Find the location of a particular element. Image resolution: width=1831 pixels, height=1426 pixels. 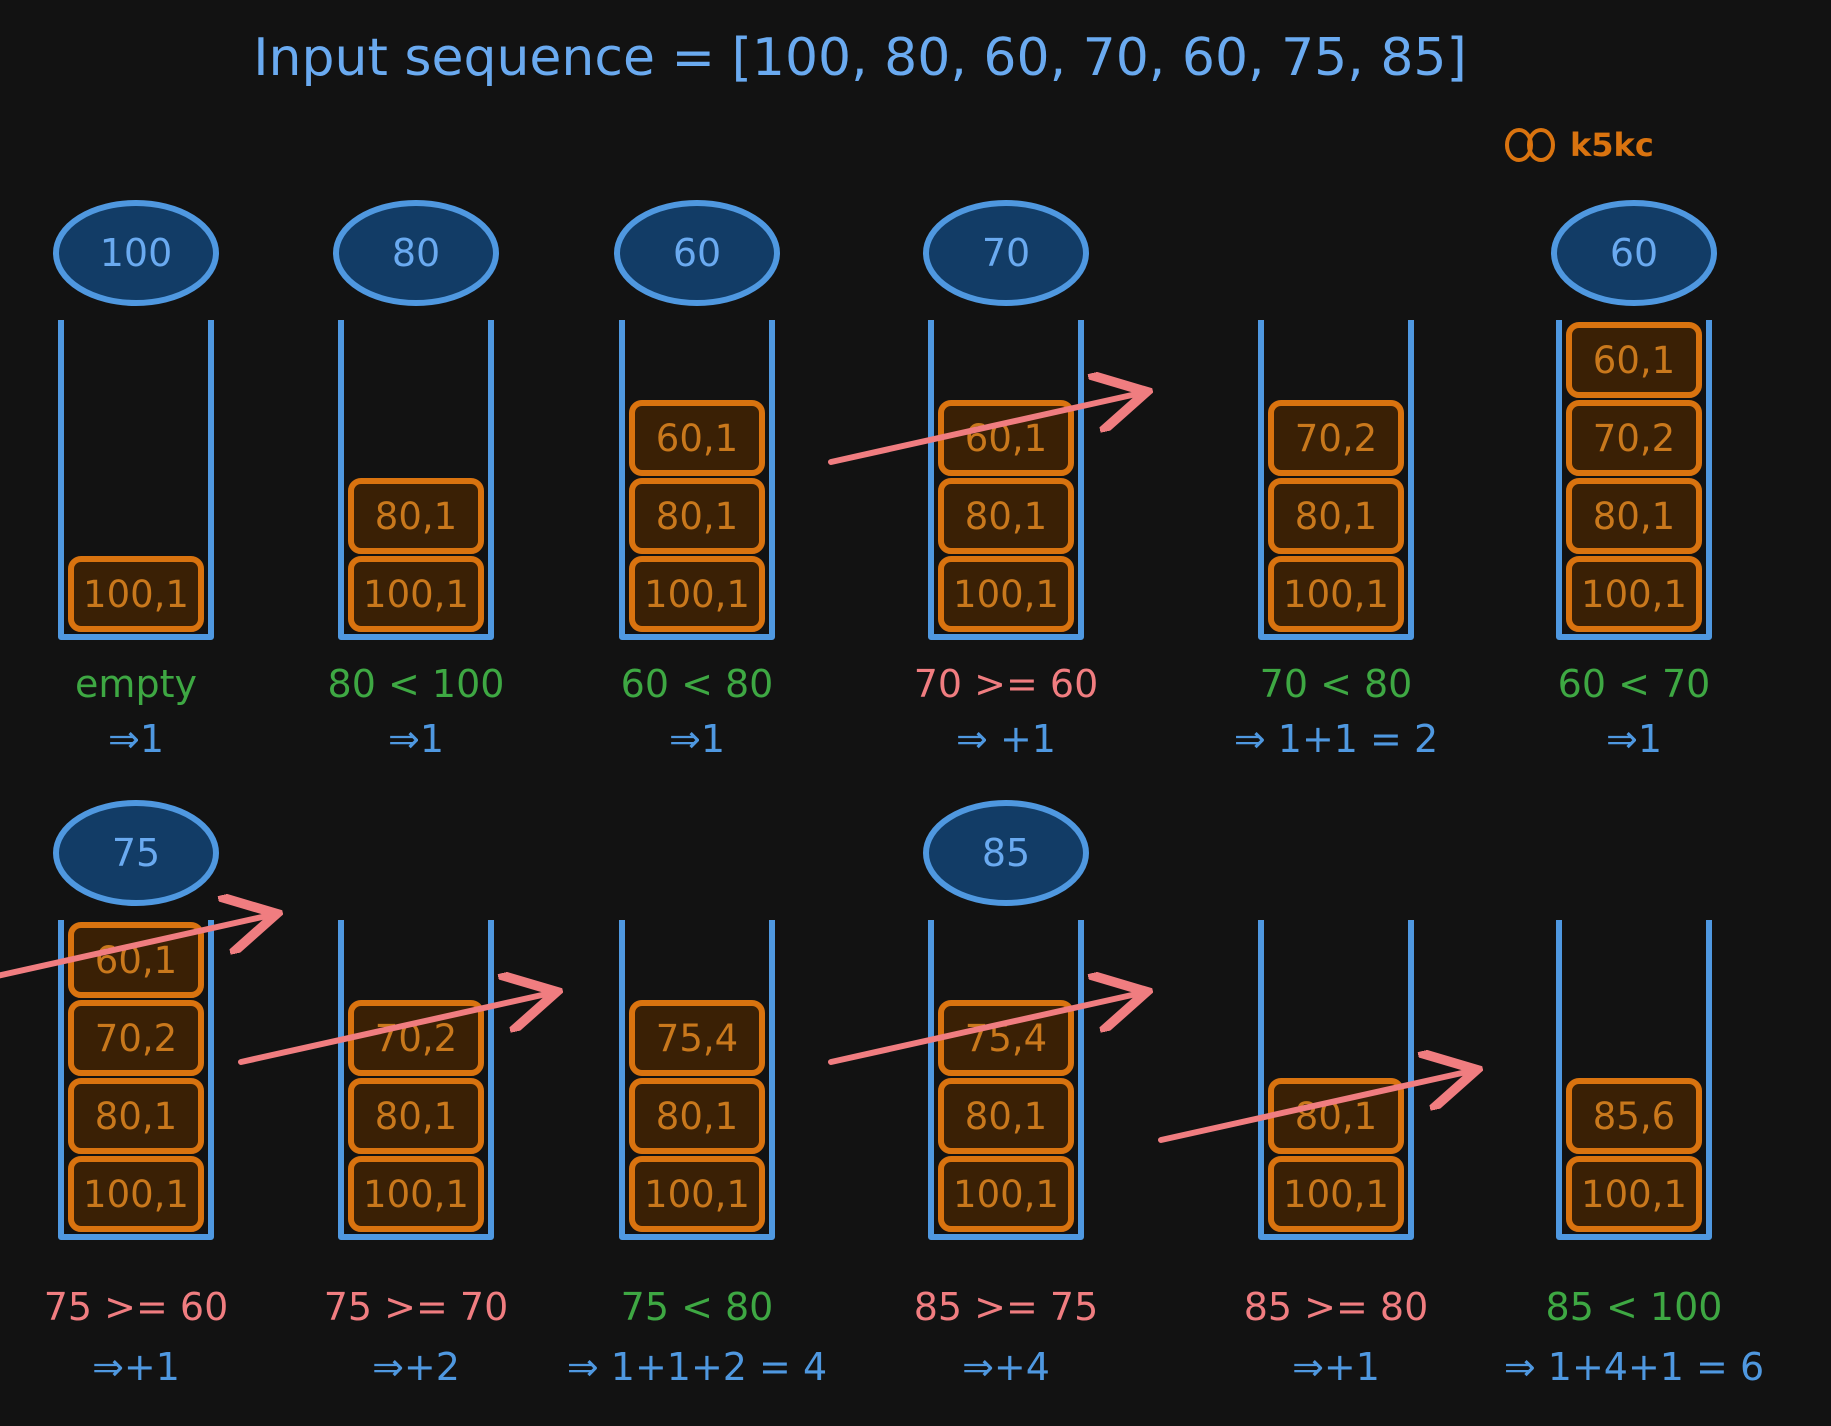

stack-item-label: 75,4 is located at coordinates (697, 1038).